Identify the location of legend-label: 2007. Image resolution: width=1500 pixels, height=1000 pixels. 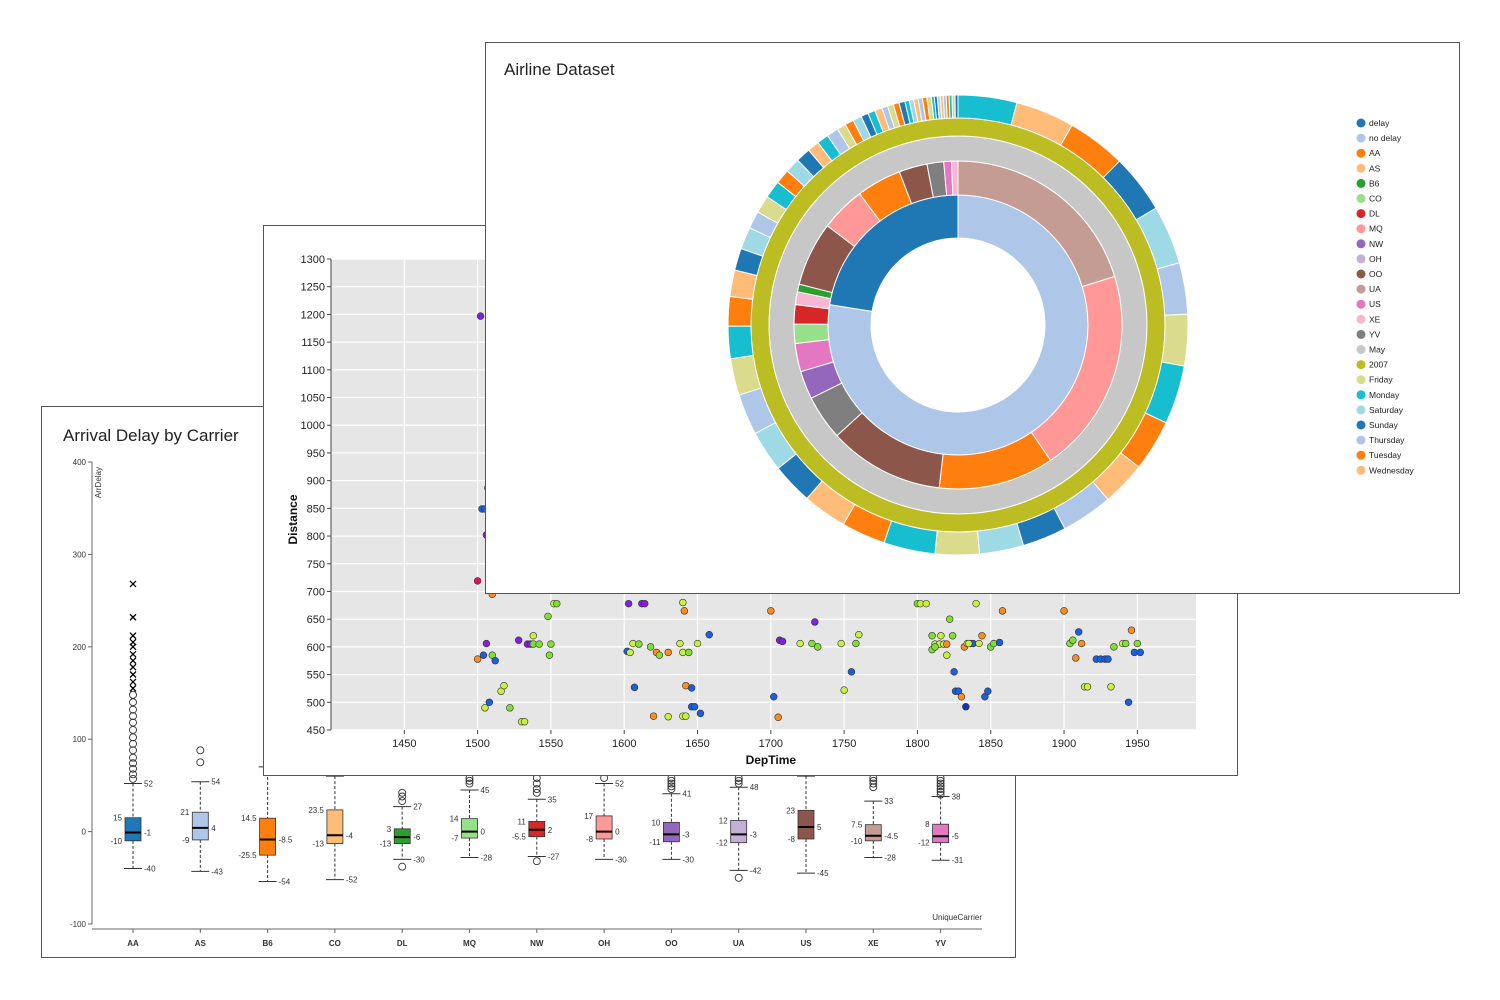
(1378, 365).